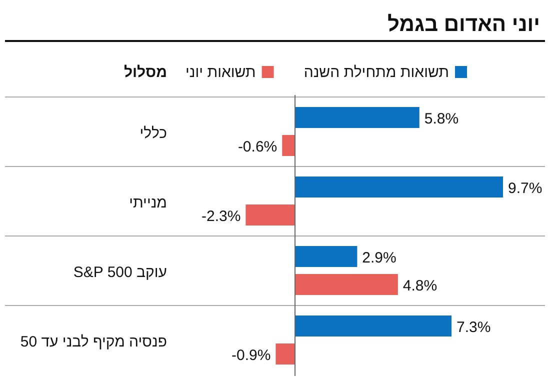 Image resolution: width=550 pixels, height=379 pixels. I want to click on y-tick-label: פנסיה מקיף לבני עד 50, so click(93, 341).